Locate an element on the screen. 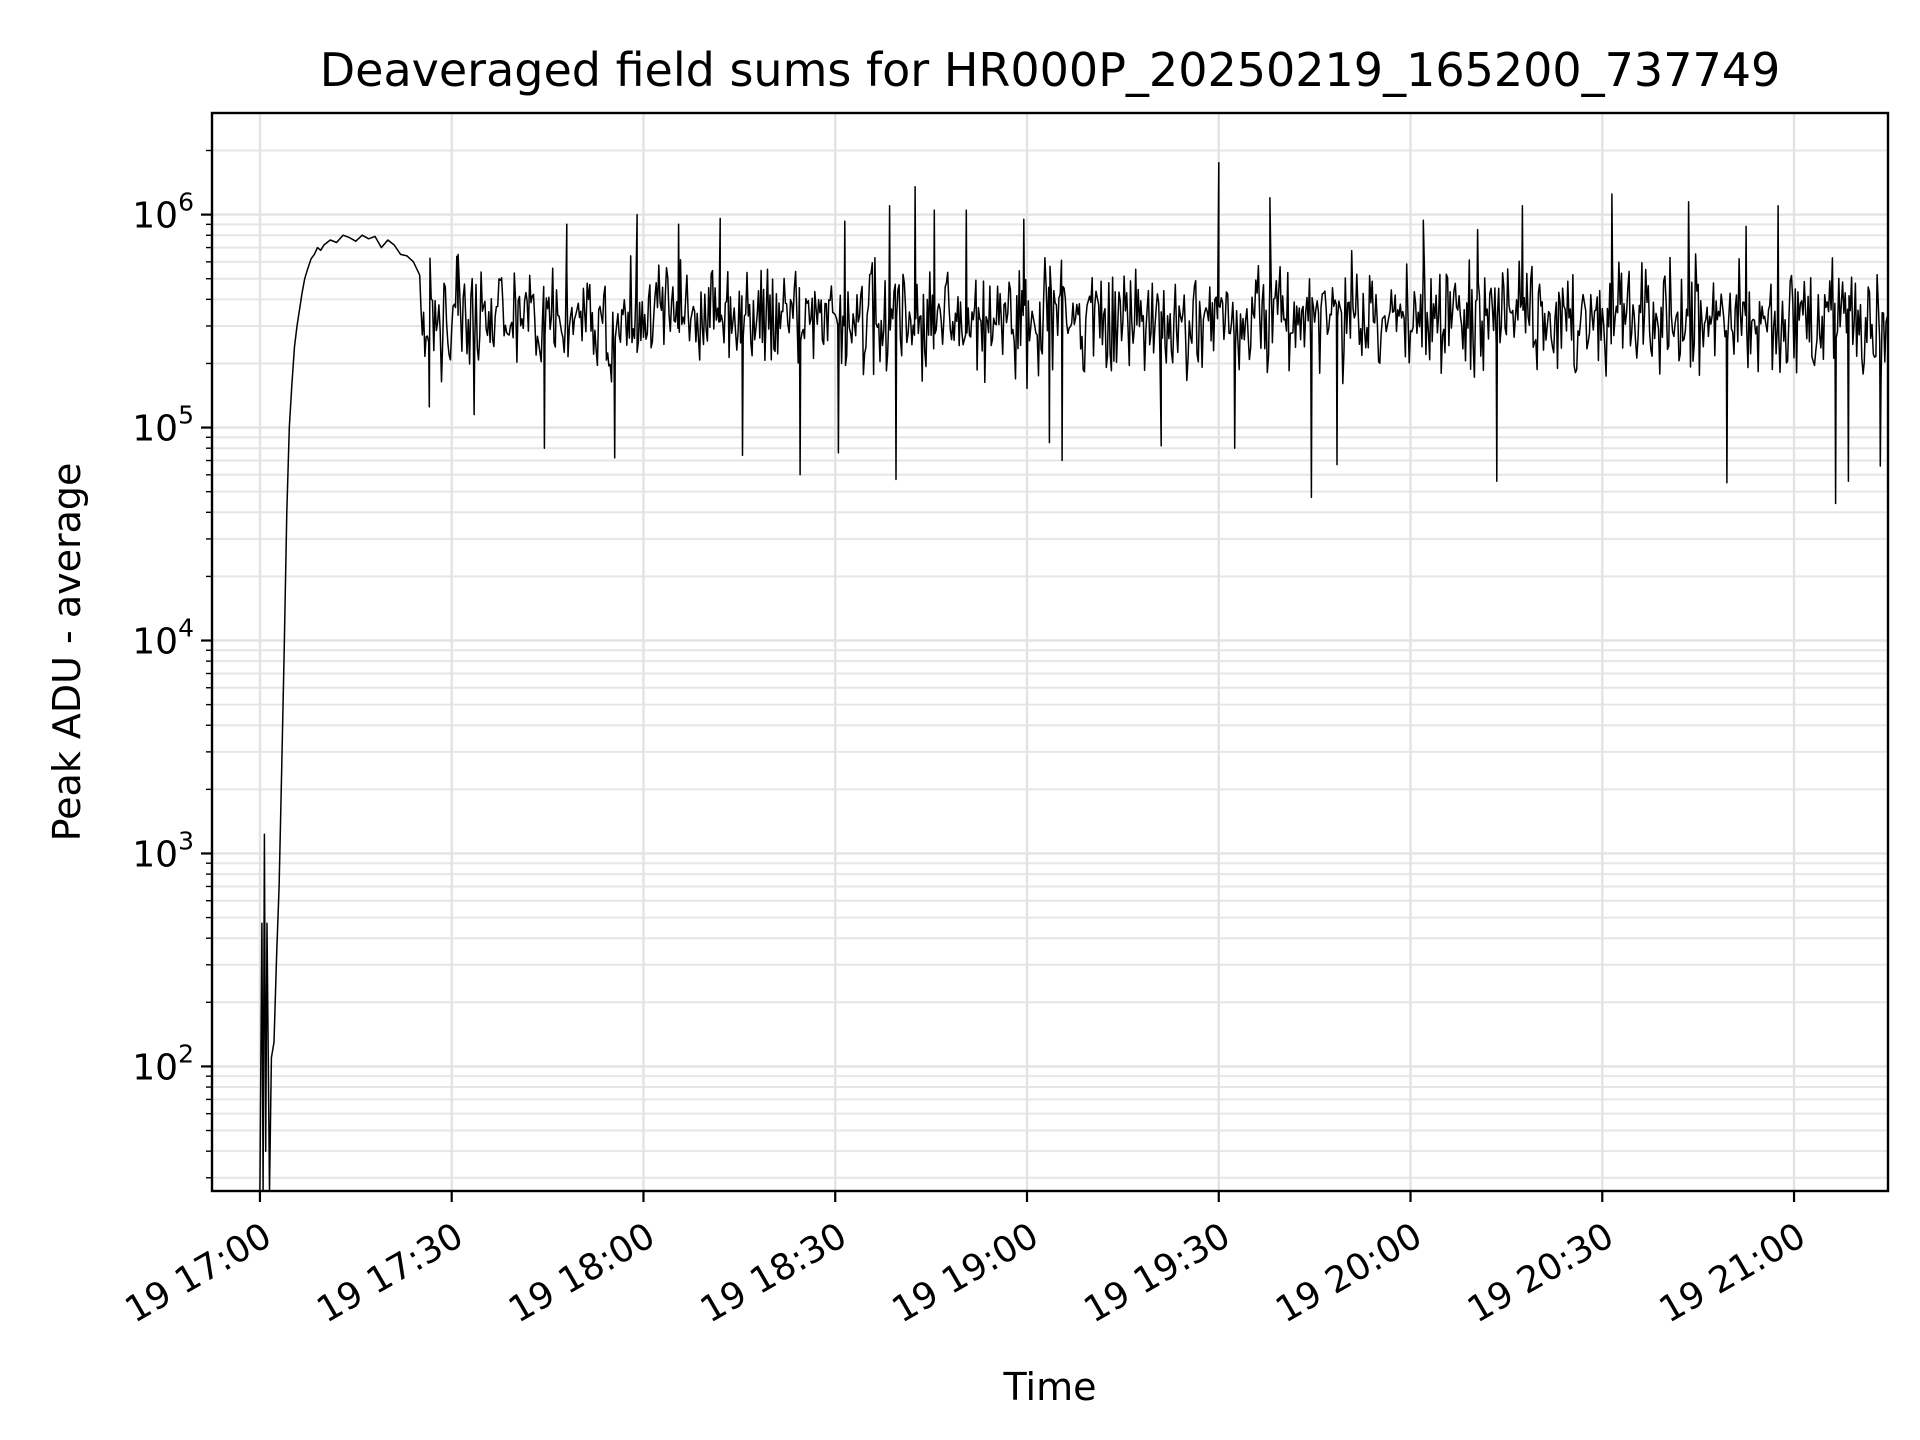 The height and width of the screenshot is (1440, 1920). y-tick-label: 10³ is located at coordinates (163, 850).